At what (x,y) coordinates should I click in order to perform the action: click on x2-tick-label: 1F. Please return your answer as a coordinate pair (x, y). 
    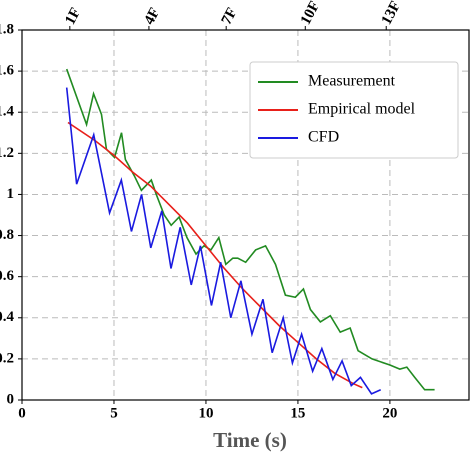
    Looking at the image, I should click on (73, 16).